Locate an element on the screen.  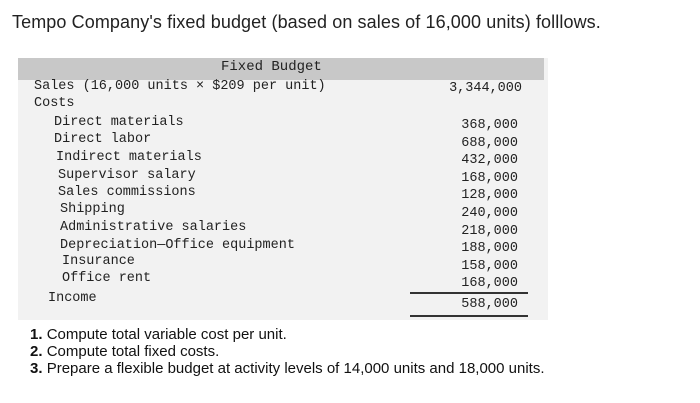
income-value: 588,000 is located at coordinates (489, 304).